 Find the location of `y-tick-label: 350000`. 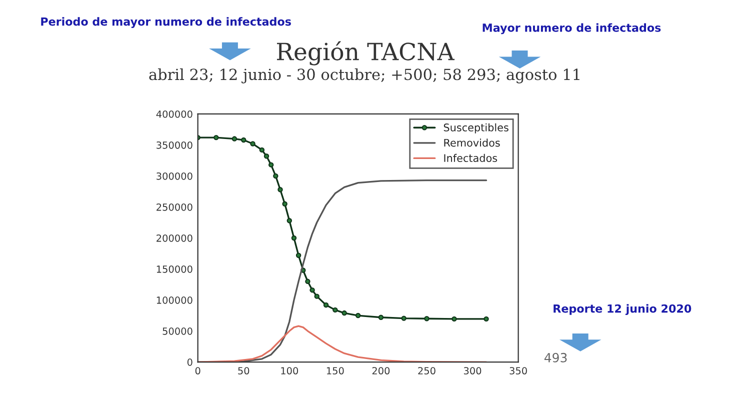

y-tick-label: 350000 is located at coordinates (174, 145).